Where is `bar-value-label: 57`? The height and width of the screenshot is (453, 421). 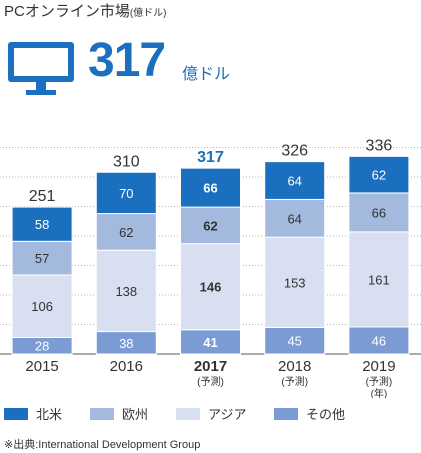
bar-value-label: 57 is located at coordinates (42, 258).